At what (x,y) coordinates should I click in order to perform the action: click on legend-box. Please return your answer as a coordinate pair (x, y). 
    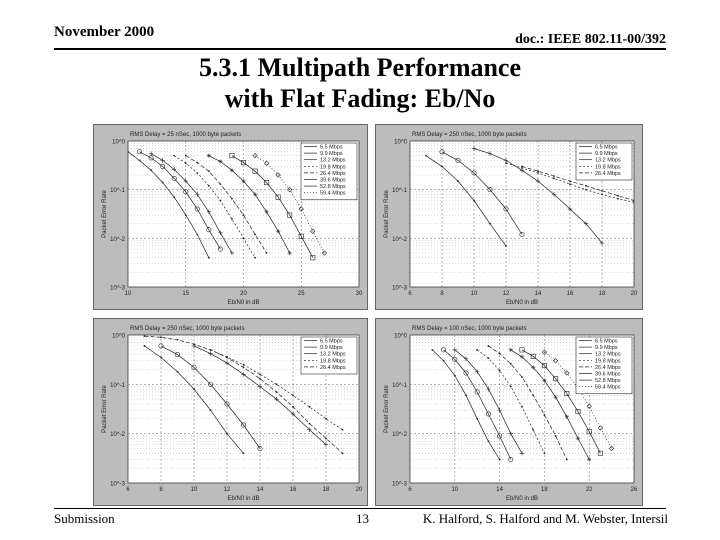
    Looking at the image, I should click on (604, 365).